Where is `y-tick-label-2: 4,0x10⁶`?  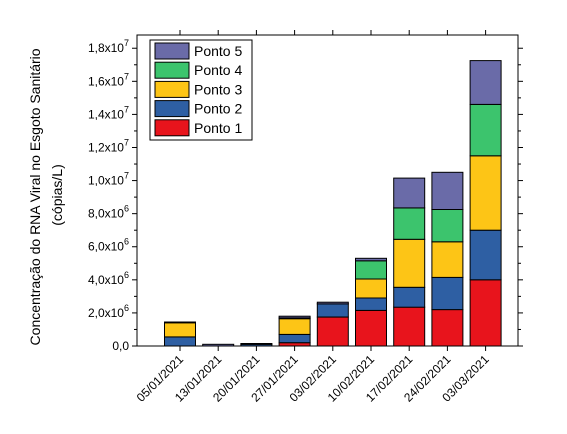 y-tick-label-2: 4,0x10⁶ is located at coordinates (108, 278).